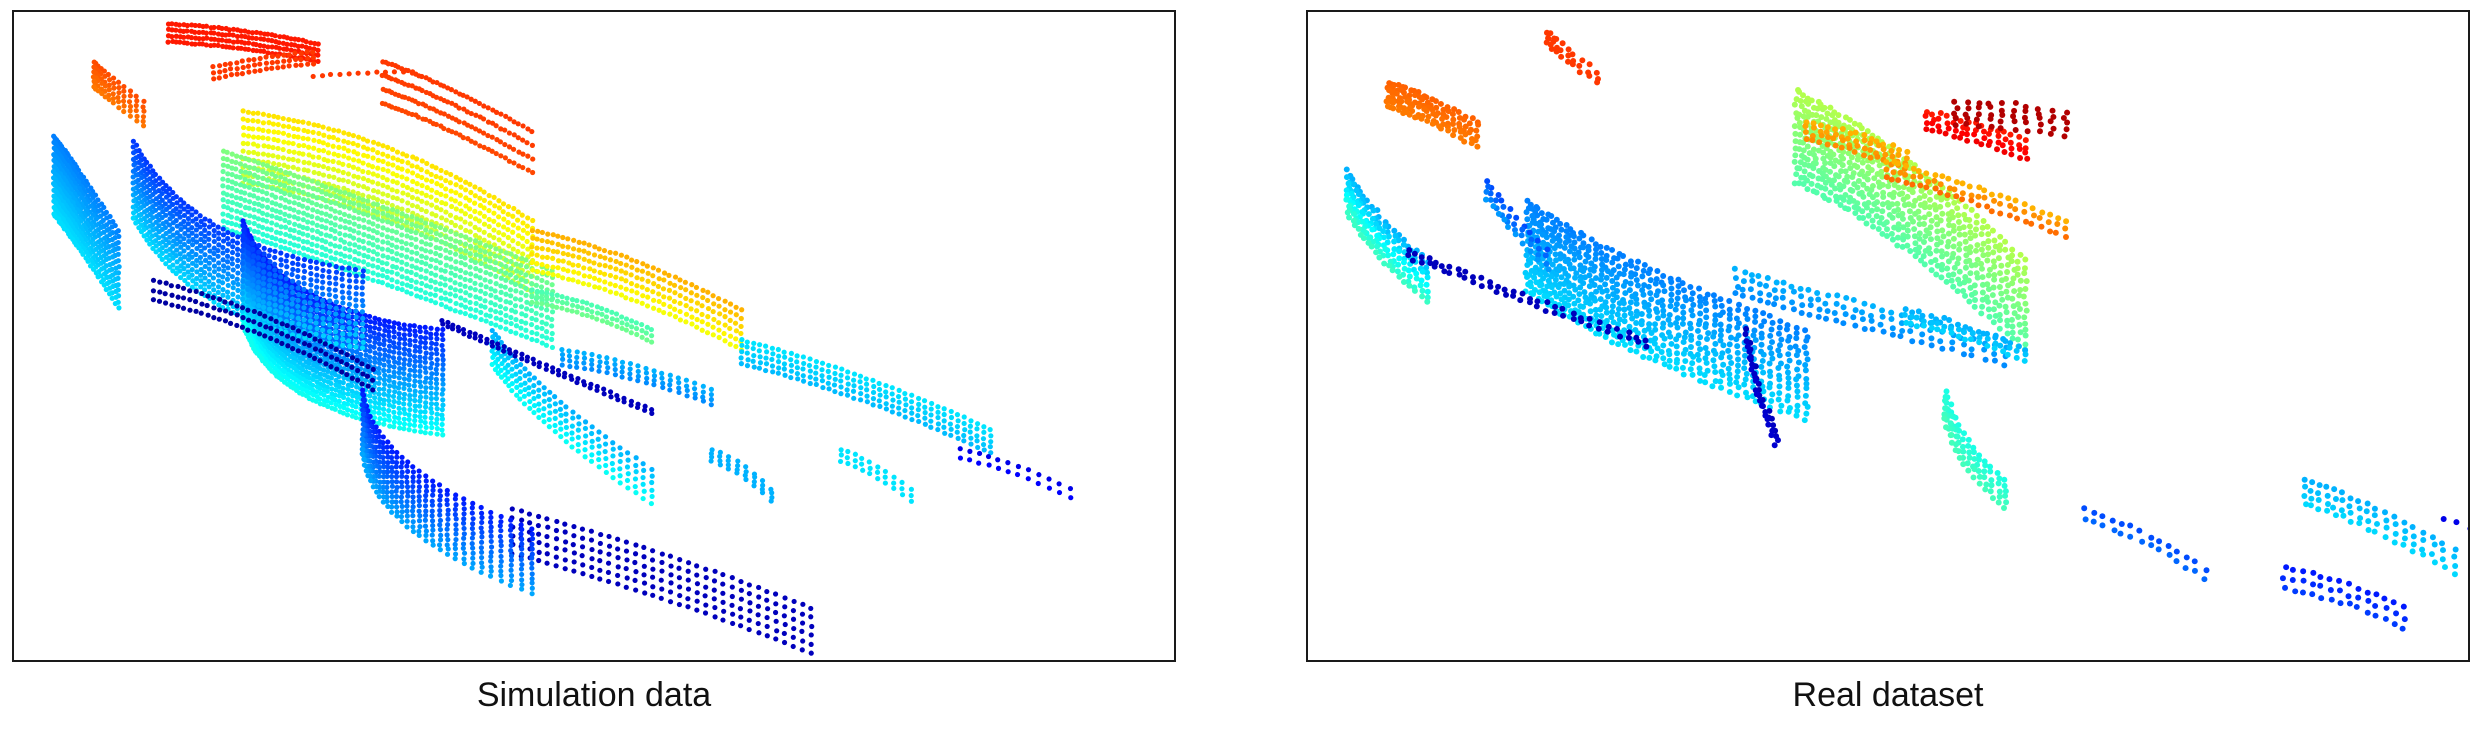 The image size is (2486, 746). Describe the element at coordinates (594, 695) in the screenshot. I see `simulation-caption: Simulation data` at that location.